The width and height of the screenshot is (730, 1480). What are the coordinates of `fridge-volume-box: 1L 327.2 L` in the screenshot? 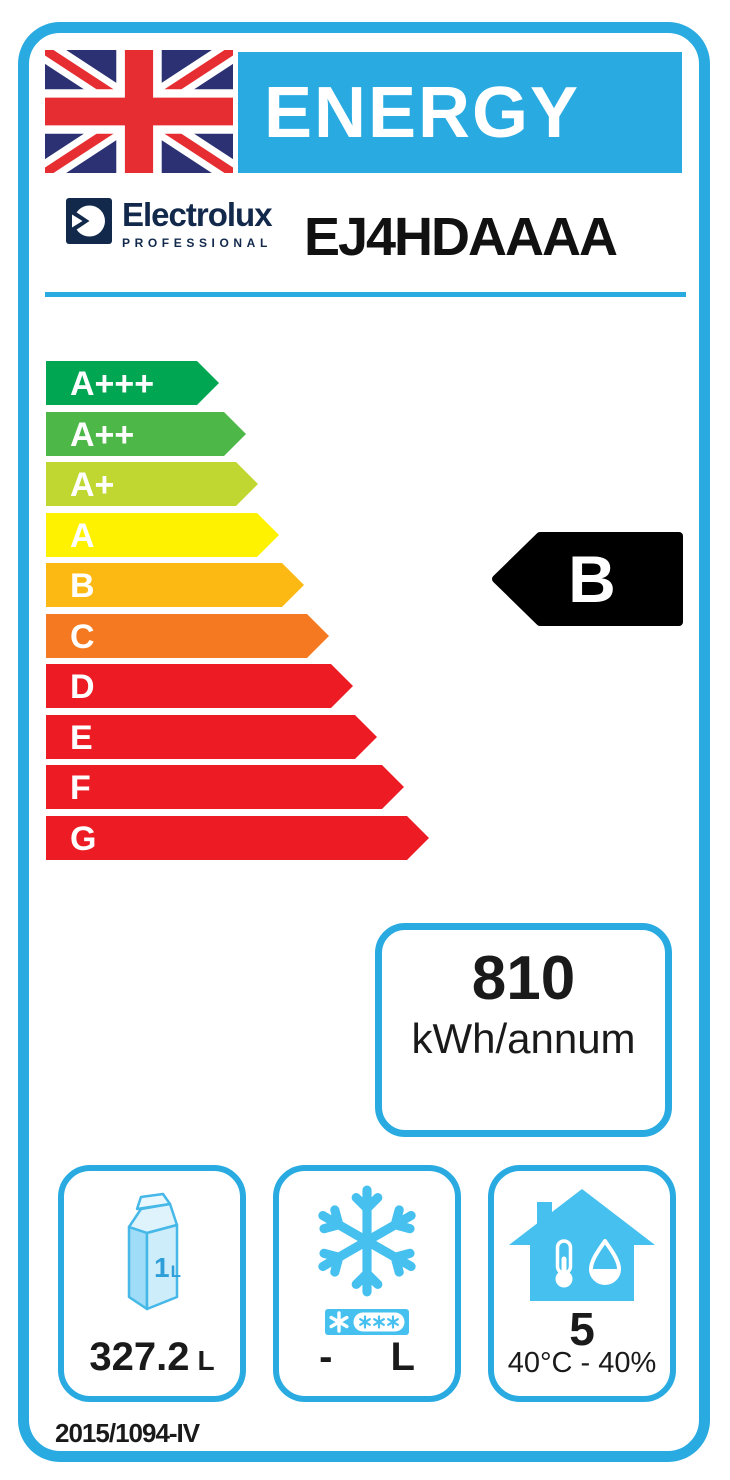 It's located at (152, 1283).